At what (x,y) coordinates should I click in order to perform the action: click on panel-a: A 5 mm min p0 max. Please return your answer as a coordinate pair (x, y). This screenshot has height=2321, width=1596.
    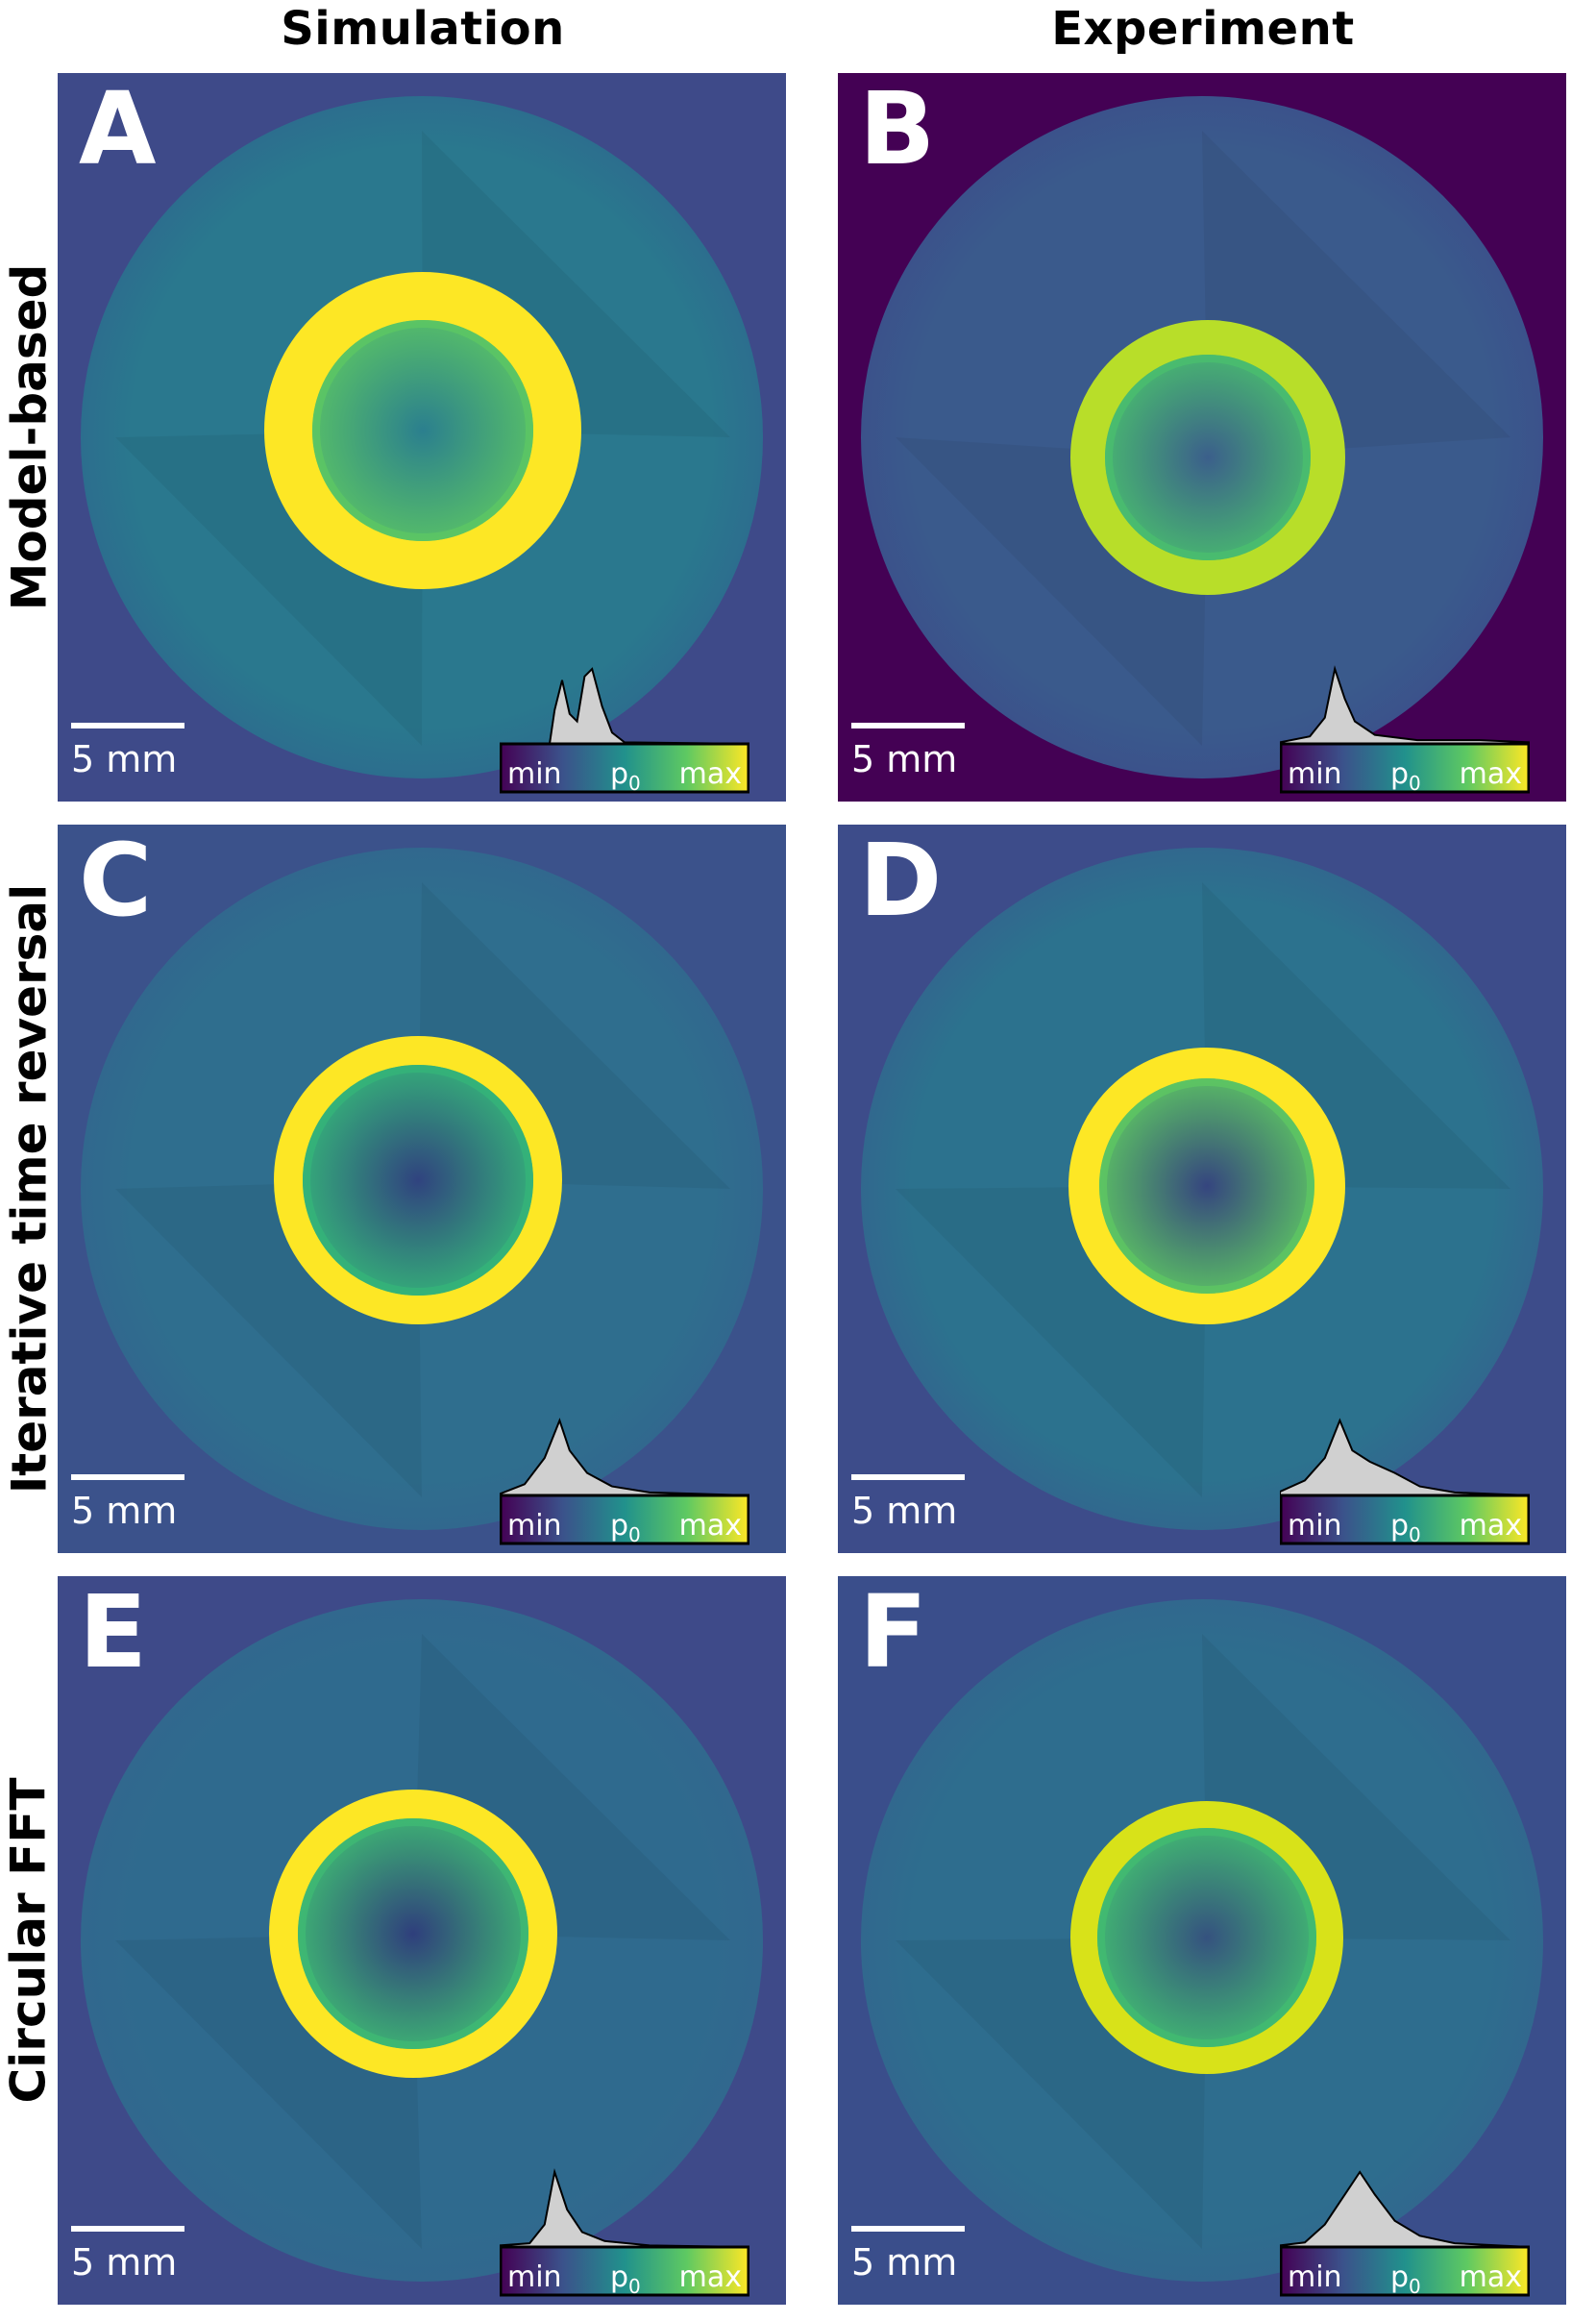
    Looking at the image, I should click on (422, 437).